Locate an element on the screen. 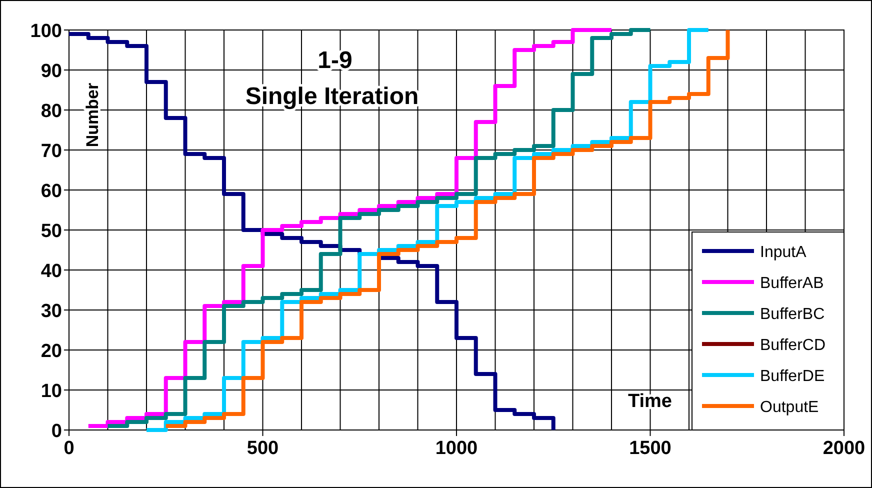 The image size is (872, 488). y-tick-label: 60 is located at coordinates (51, 191).